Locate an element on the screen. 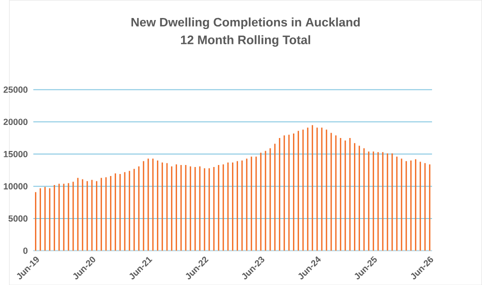 This screenshot has height=285, width=482. chart-subtitle: 12 Month Rolling Total is located at coordinates (245, 41).